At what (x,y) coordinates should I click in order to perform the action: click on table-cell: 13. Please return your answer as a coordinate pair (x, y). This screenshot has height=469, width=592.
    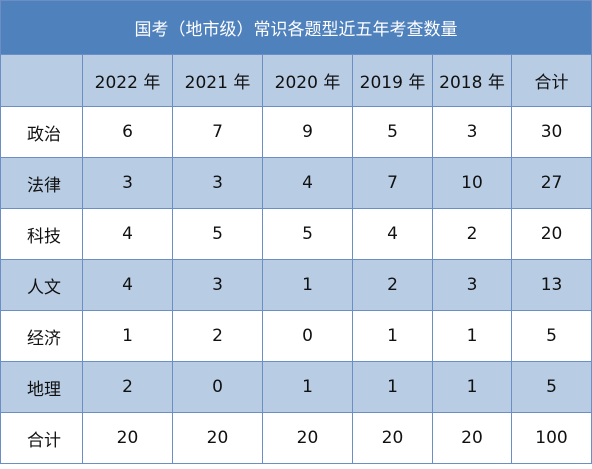
    Looking at the image, I should click on (551, 285).